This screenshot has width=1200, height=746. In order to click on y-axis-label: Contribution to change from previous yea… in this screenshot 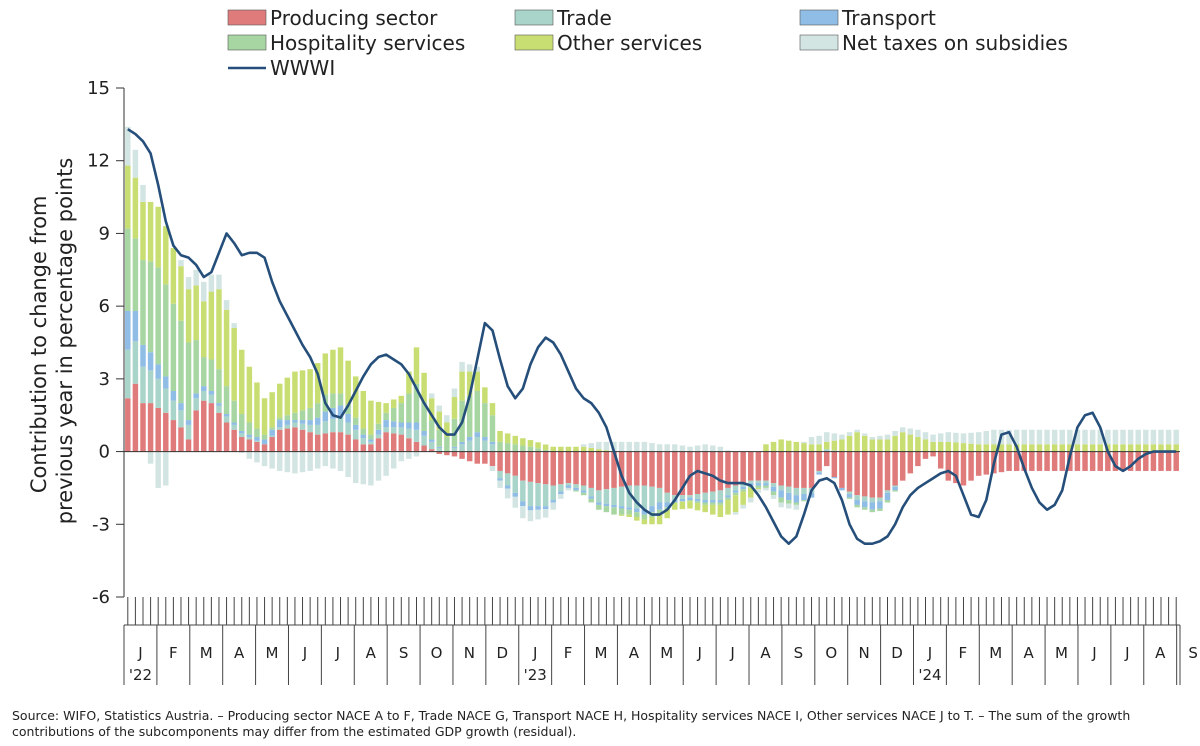, I will do `click(52, 341)`.